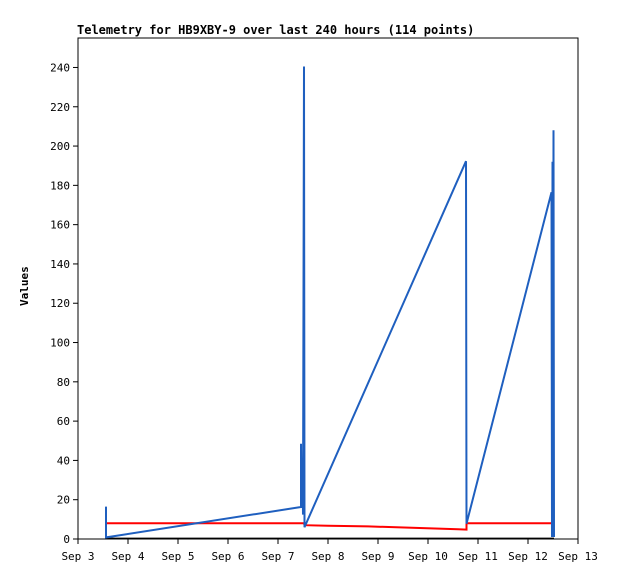 The image size is (618, 579). What do you see at coordinates (60, 264) in the screenshot?
I see `y-tick-label: 140` at bounding box center [60, 264].